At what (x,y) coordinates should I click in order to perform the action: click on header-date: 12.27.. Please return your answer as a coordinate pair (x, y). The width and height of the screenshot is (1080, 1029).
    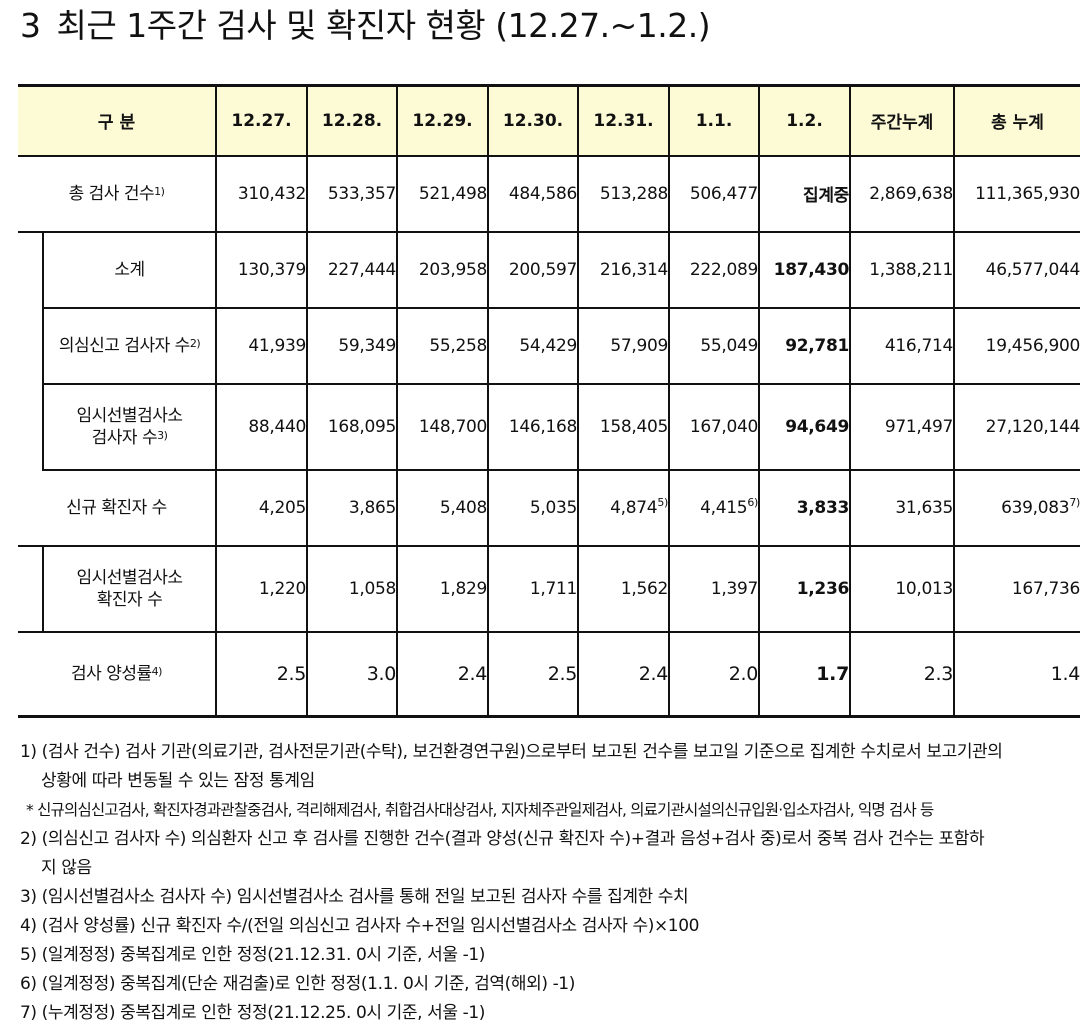
    Looking at the image, I should click on (262, 120).